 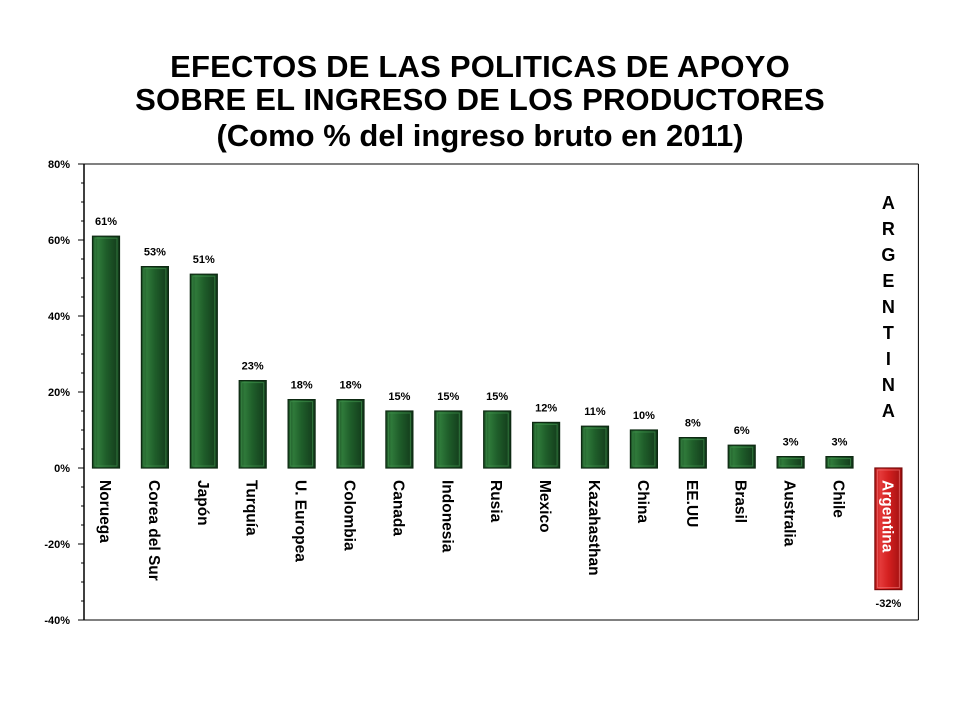 I want to click on category-label: Noruega, so click(x=104, y=511).